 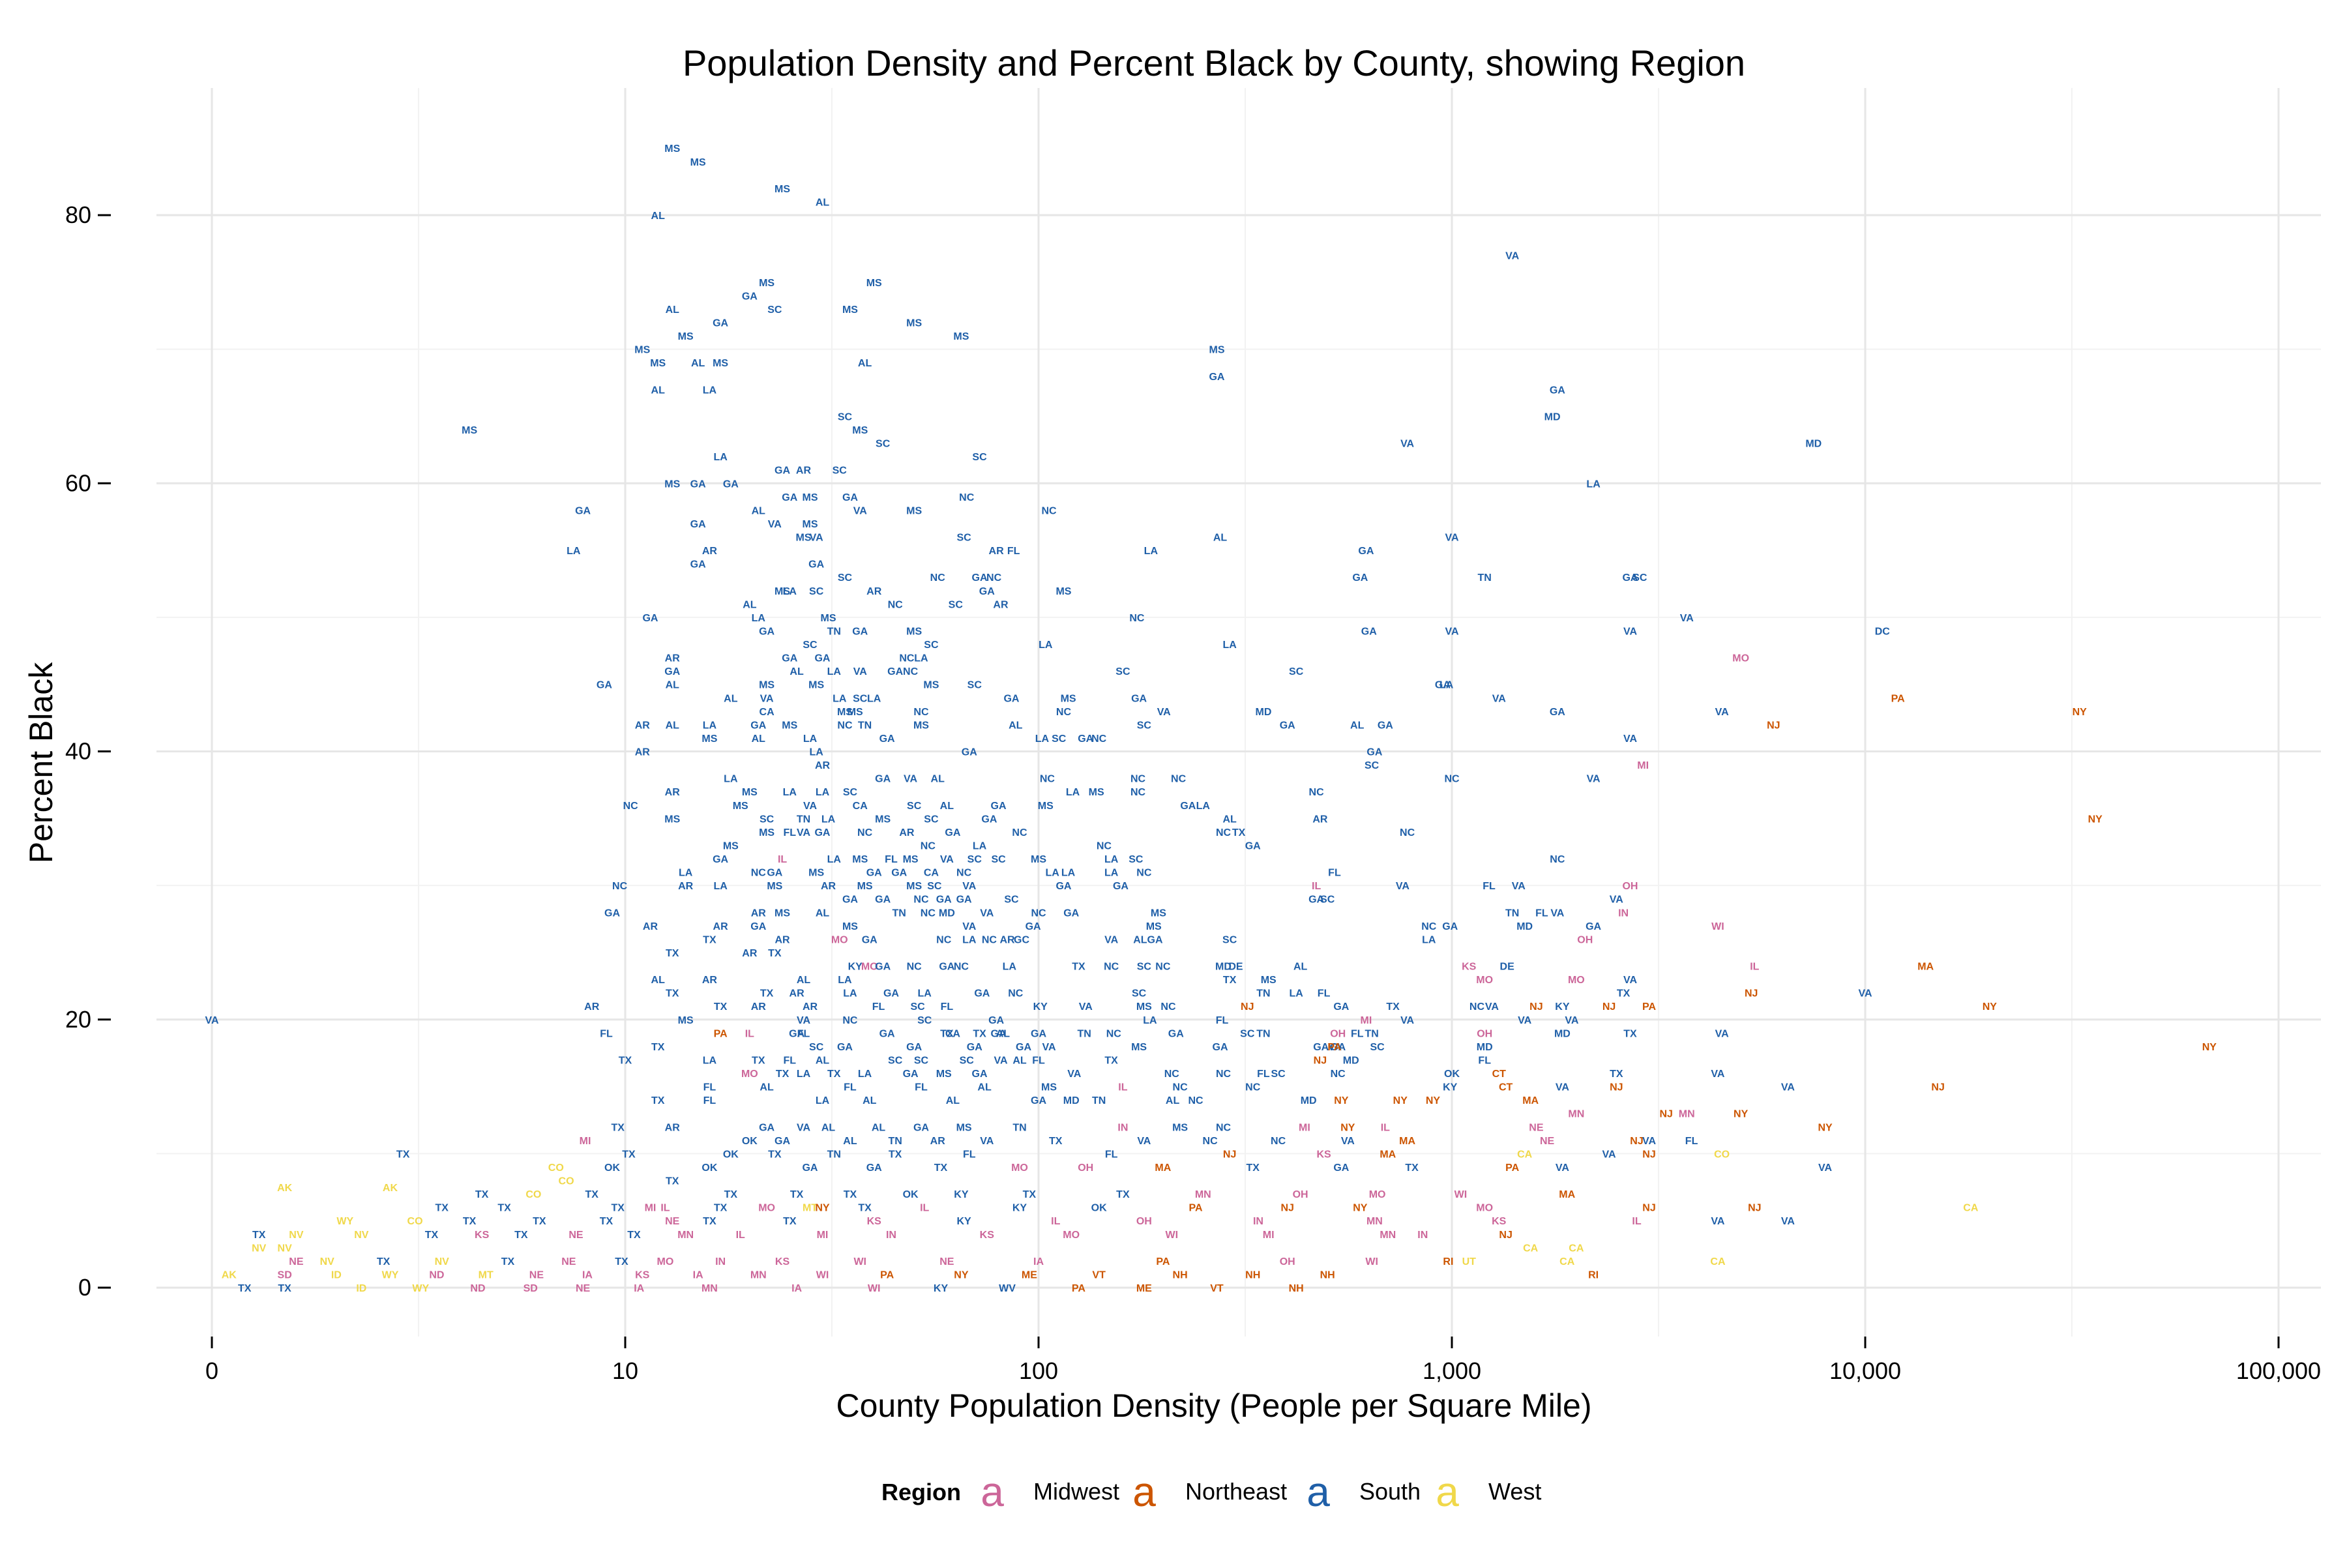 What do you see at coordinates (78, 214) in the screenshot?
I see `y-tick-label: 80` at bounding box center [78, 214].